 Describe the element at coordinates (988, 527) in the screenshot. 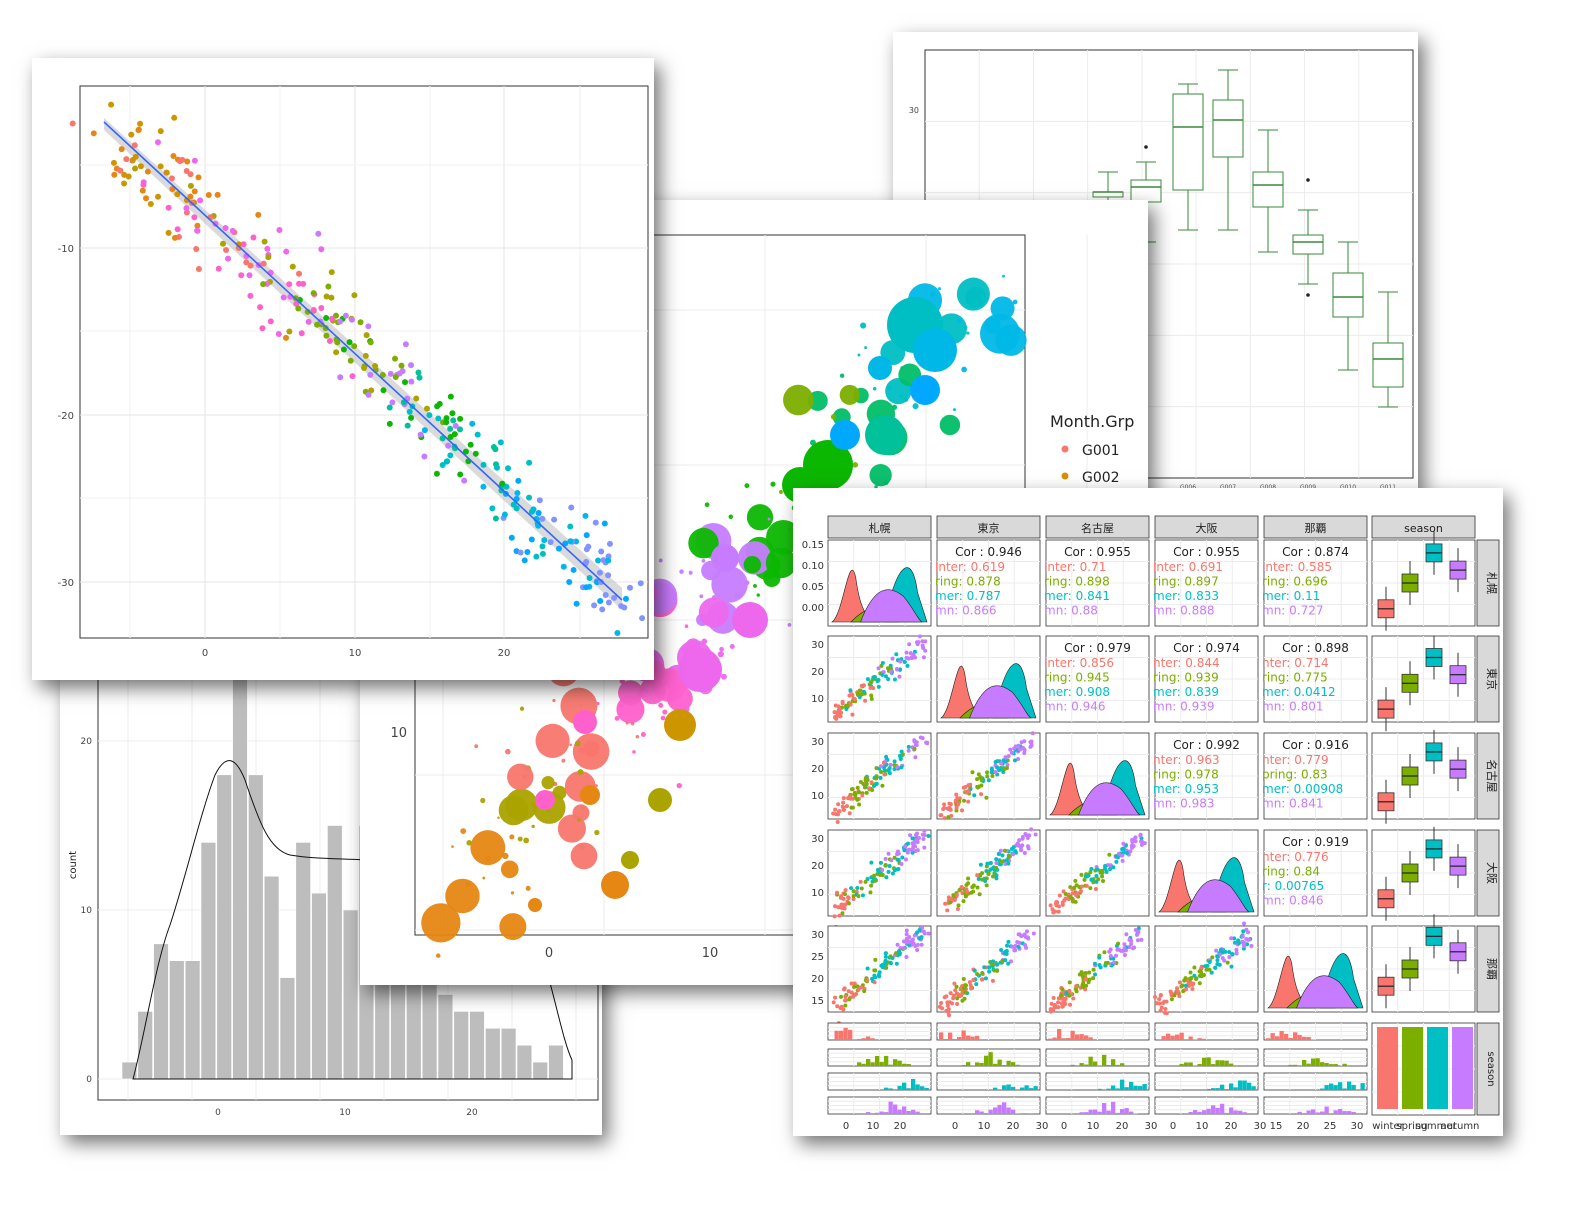

I see `column-strip` at that location.